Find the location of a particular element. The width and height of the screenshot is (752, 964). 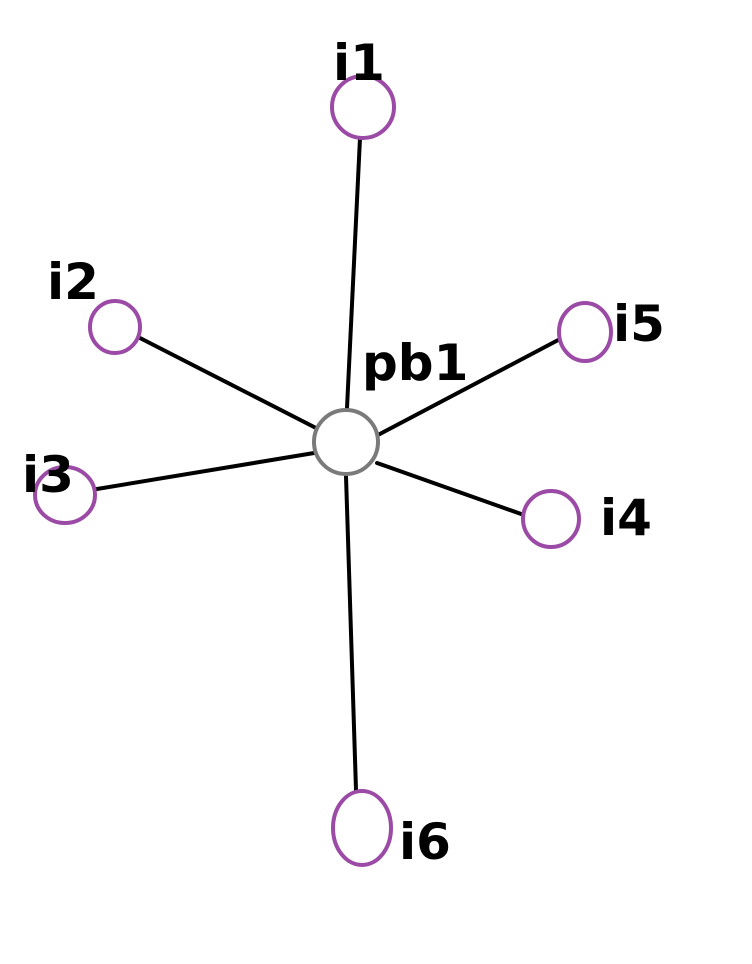

label-i2: i2 is located at coordinates (73, 282).